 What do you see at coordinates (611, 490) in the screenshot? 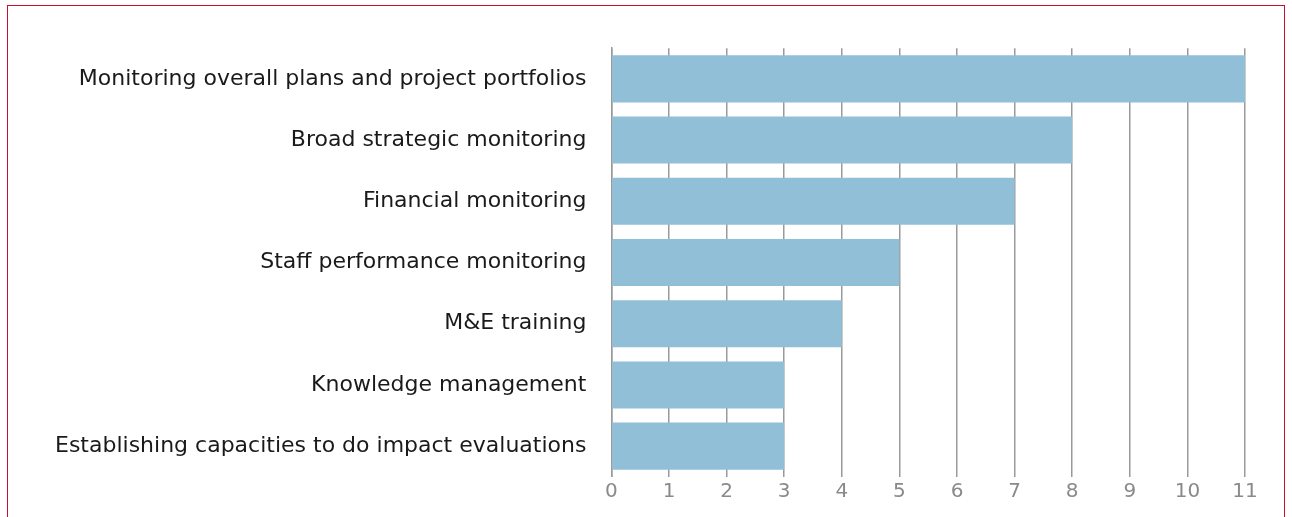
I see `x-tick-label: 0` at bounding box center [611, 490].